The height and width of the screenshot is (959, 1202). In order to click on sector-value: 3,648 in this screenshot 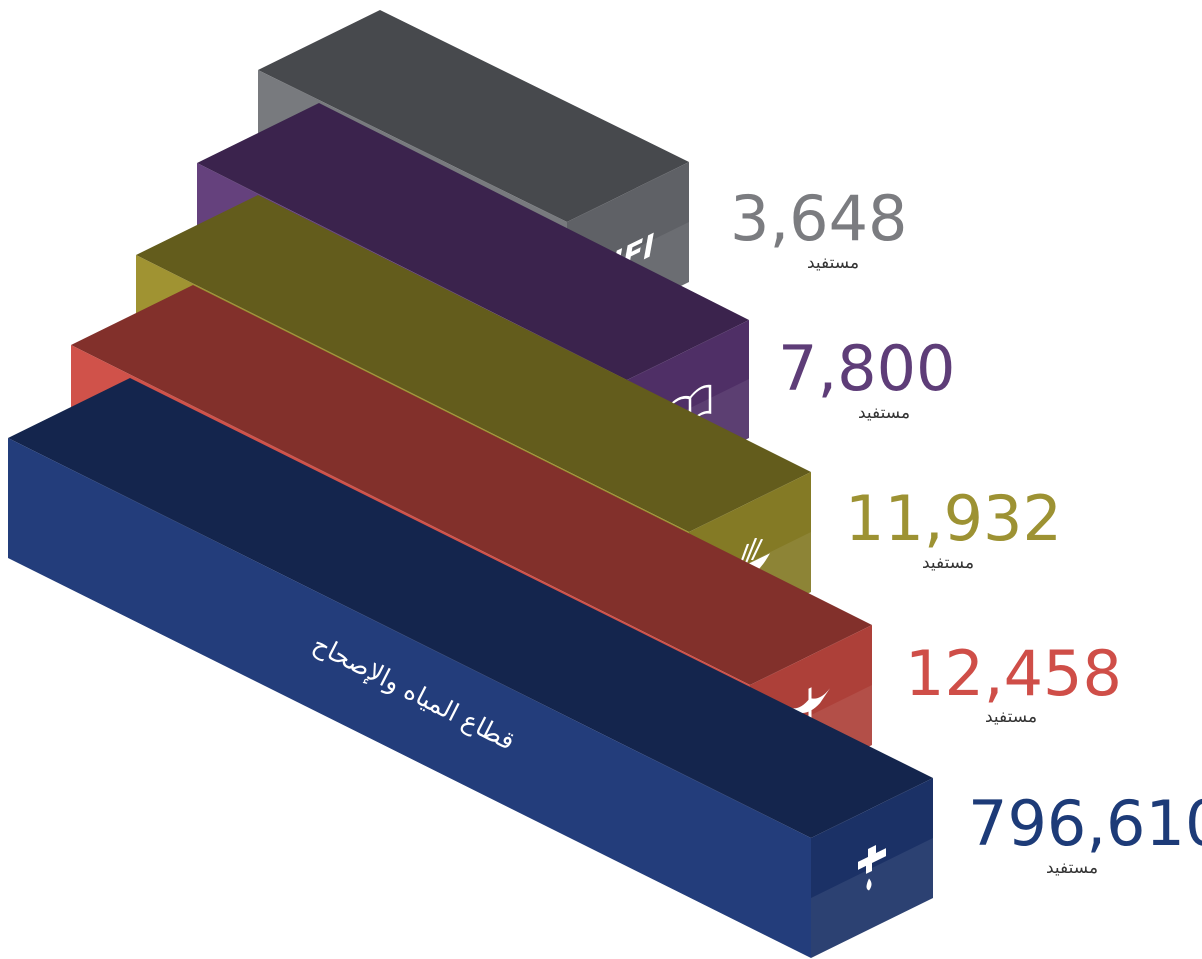, I will do `click(819, 218)`.